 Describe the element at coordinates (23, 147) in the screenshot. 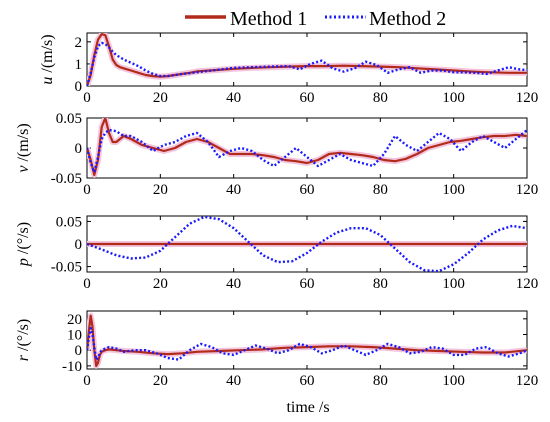

I see `y-axis-label-2: v /(m/s)` at that location.